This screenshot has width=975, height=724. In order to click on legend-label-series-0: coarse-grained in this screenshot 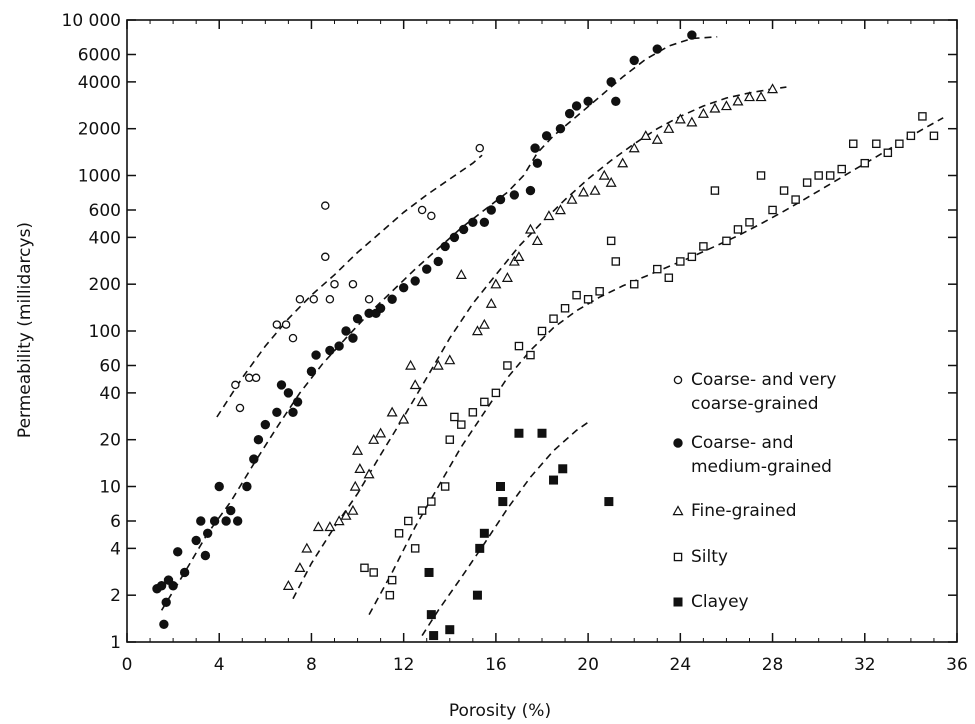, I will do `click(755, 404)`.